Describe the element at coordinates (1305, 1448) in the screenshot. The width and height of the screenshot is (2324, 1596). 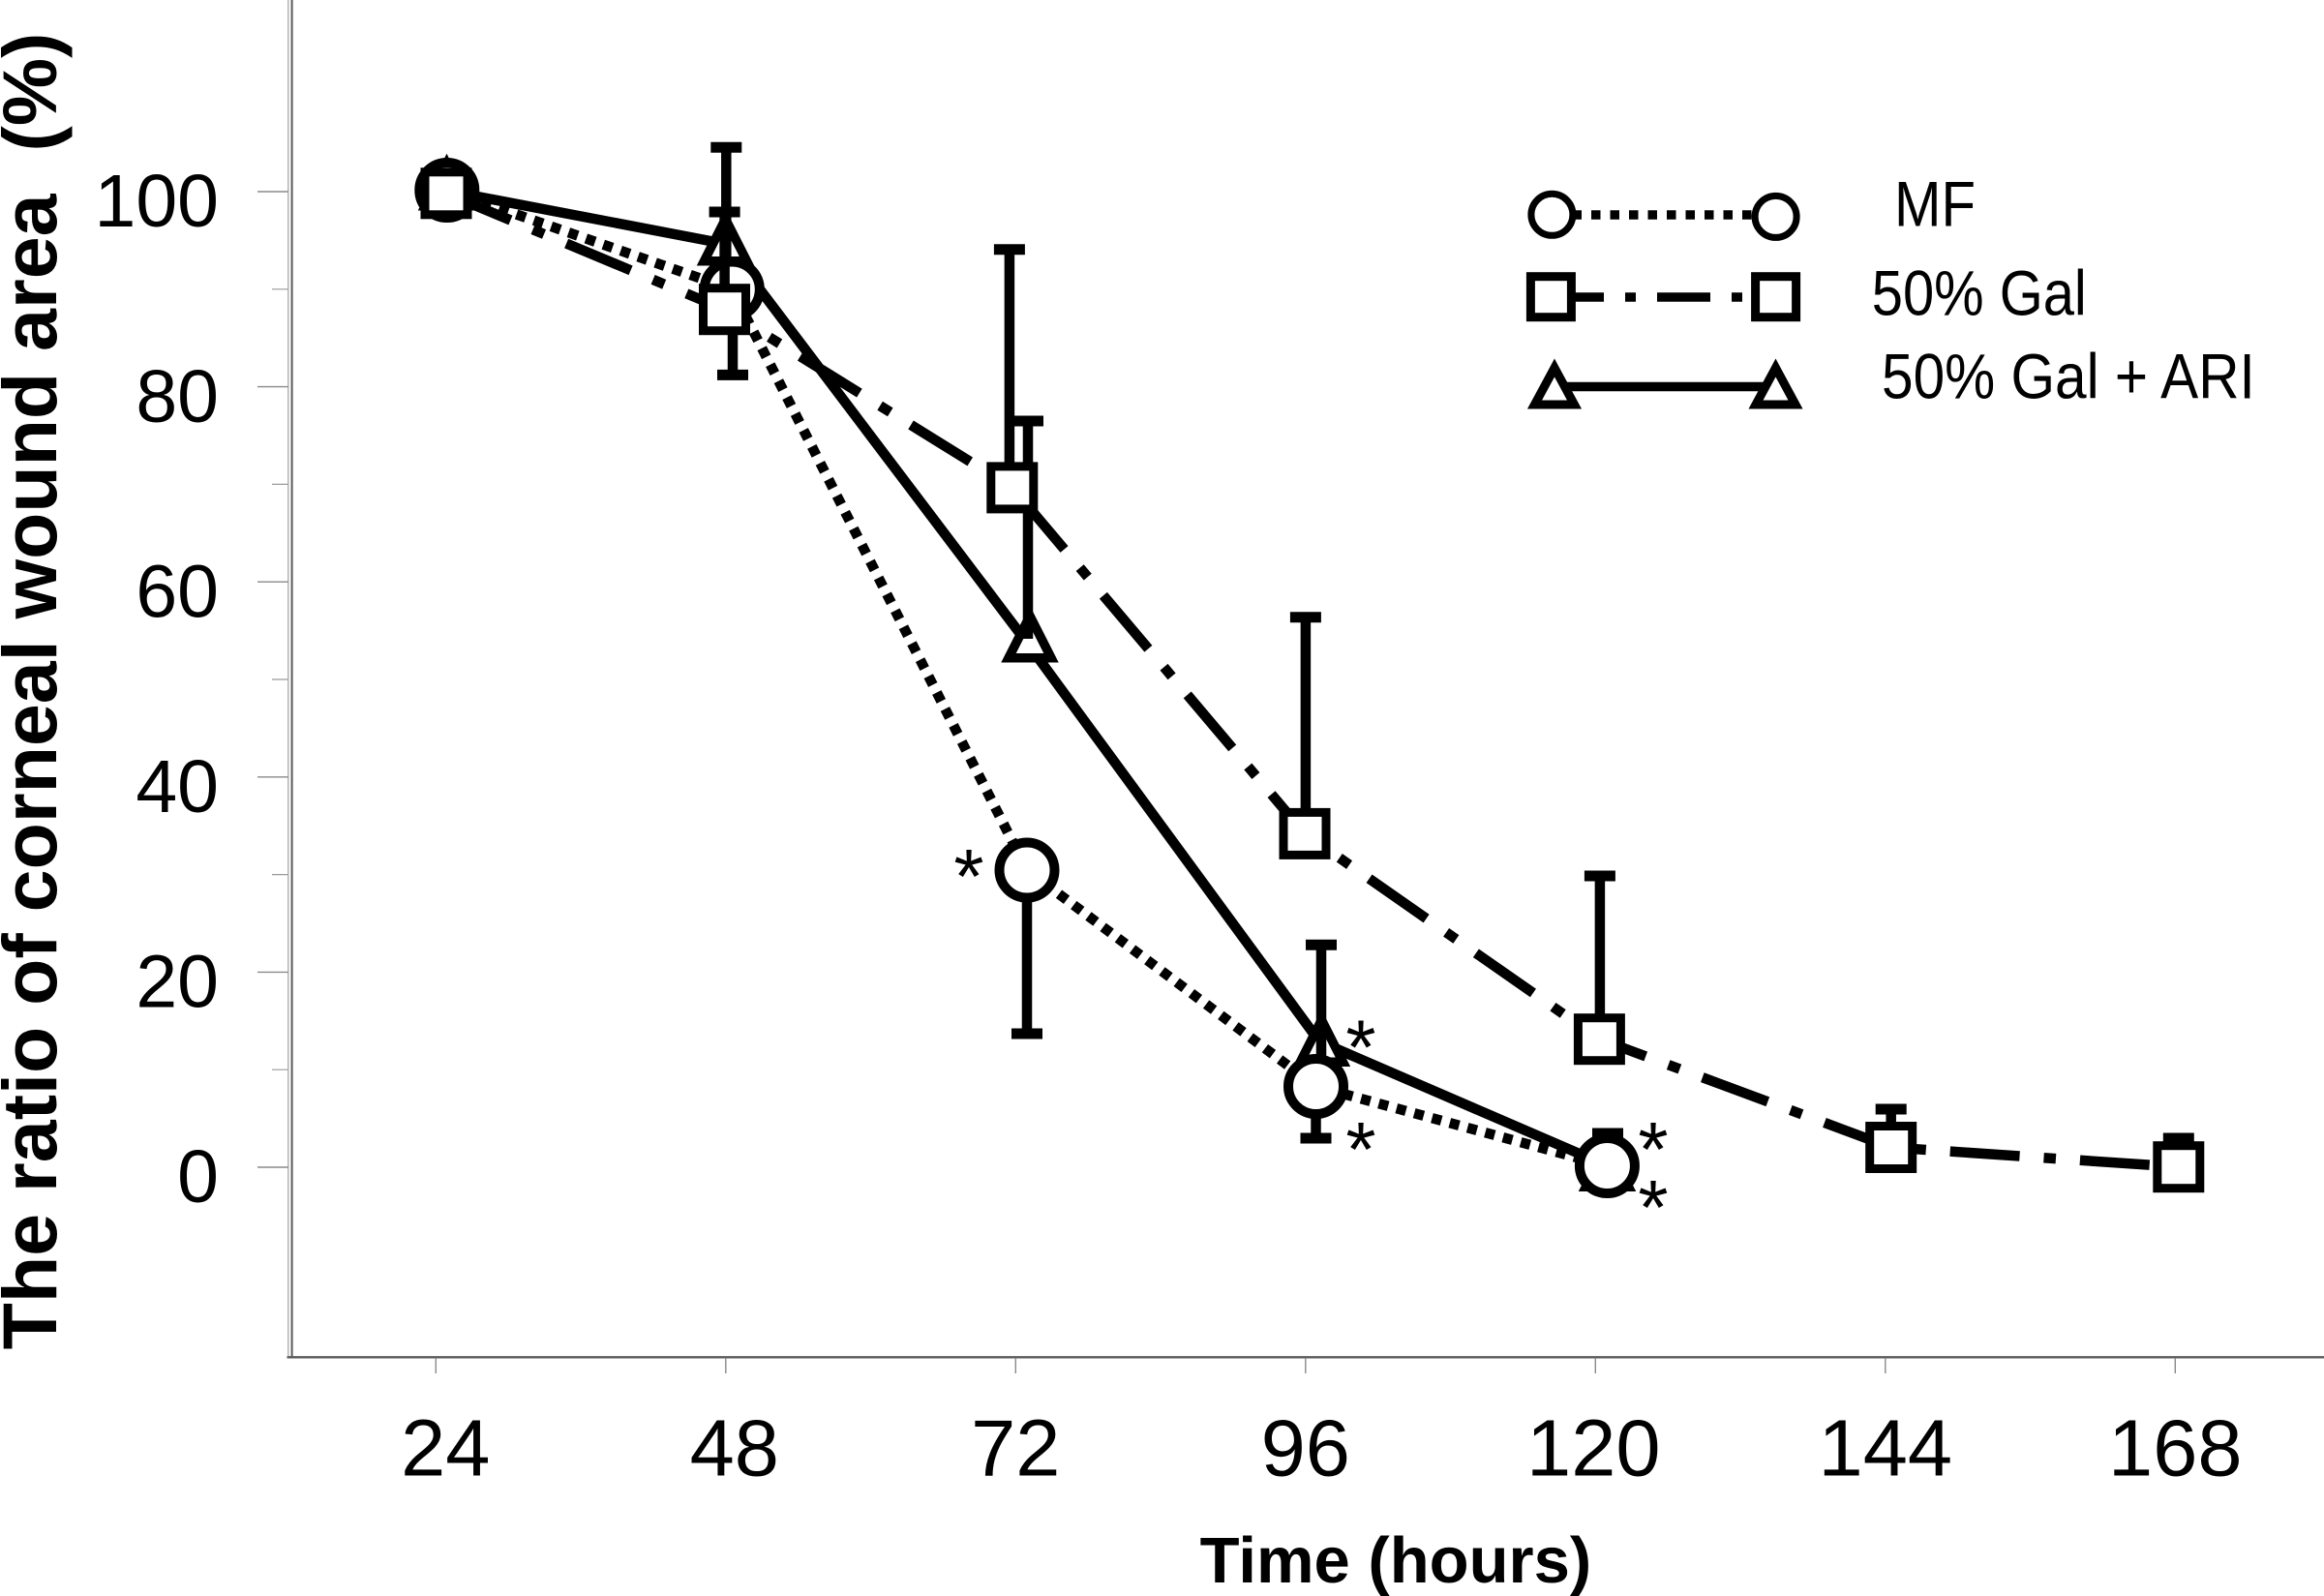
I see `svg-text: 96` at that location.